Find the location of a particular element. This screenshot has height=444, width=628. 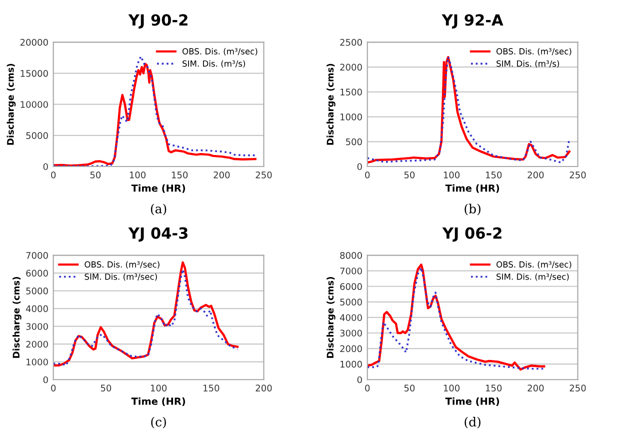

y-tick-label: 8000 is located at coordinates (351, 255).